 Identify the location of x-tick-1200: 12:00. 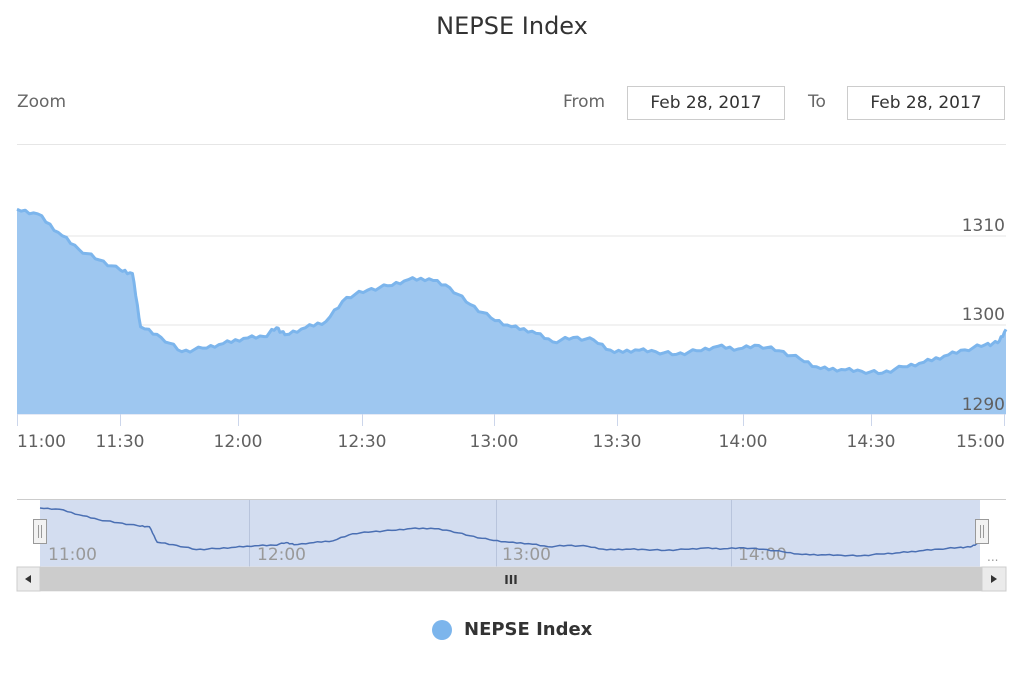
(238, 442).